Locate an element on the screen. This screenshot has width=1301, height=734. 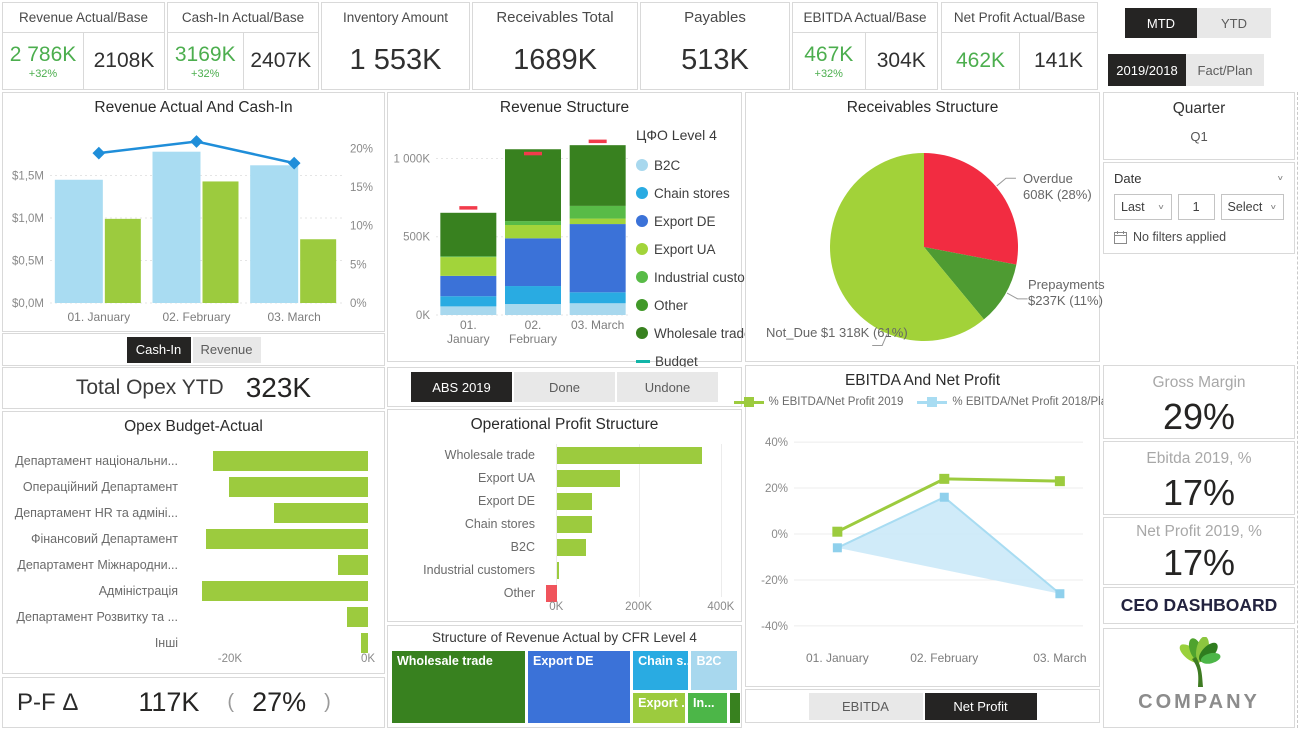
cashin-bar is located at coordinates (274, 234).